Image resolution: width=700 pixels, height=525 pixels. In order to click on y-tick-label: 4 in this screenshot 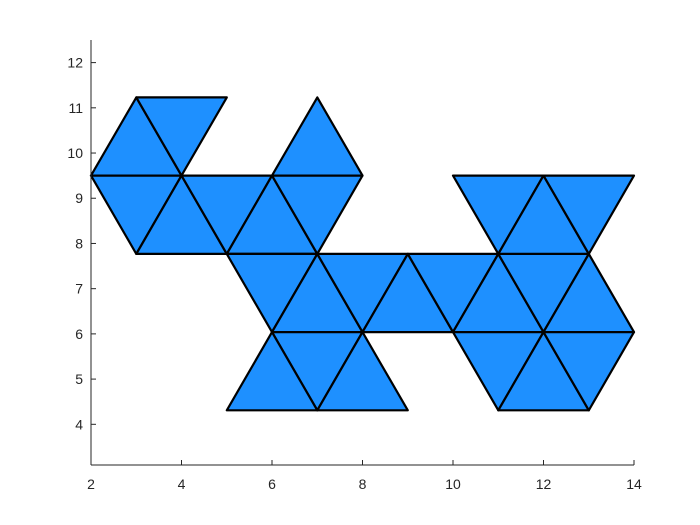, I will do `click(79, 424)`.